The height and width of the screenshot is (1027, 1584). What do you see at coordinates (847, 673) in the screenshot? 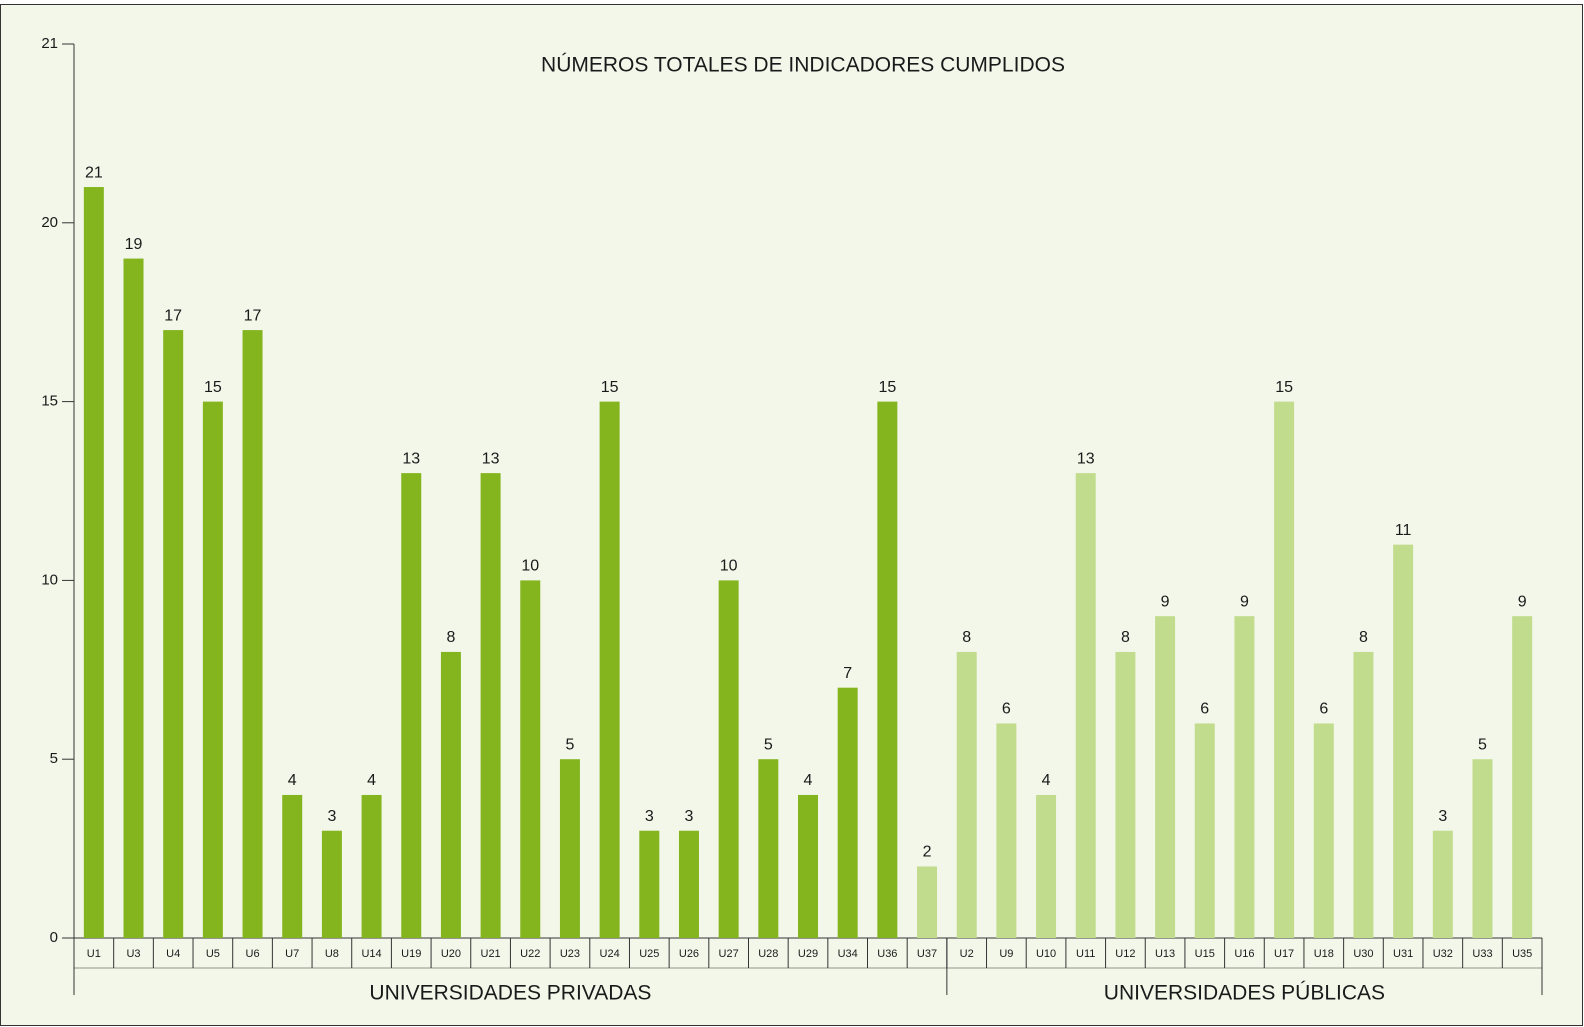
I see `value-label: 7` at bounding box center [847, 673].